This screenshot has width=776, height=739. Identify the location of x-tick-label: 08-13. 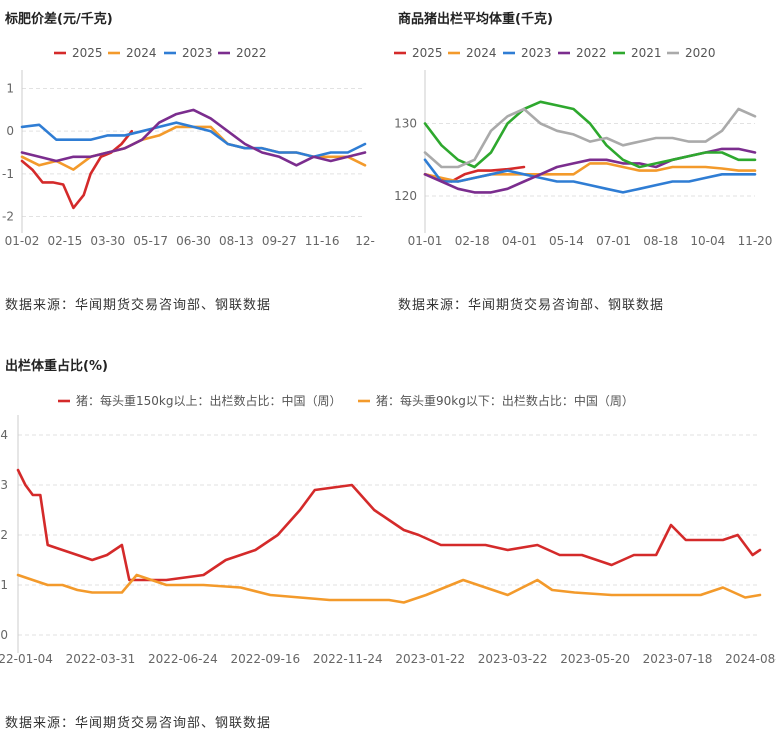
(236, 241).